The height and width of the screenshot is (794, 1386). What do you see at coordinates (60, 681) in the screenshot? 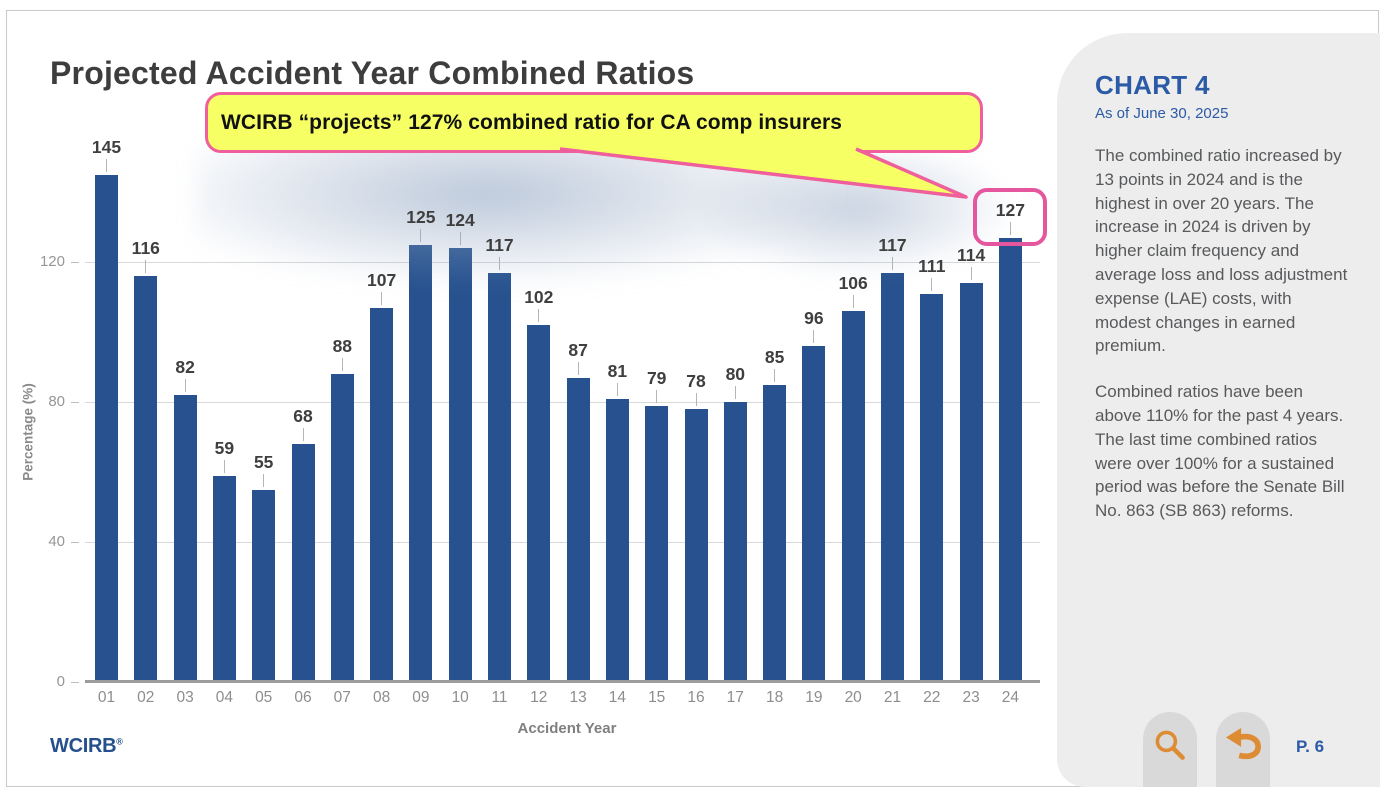
I see `y-tick-label: 0` at bounding box center [60, 681].